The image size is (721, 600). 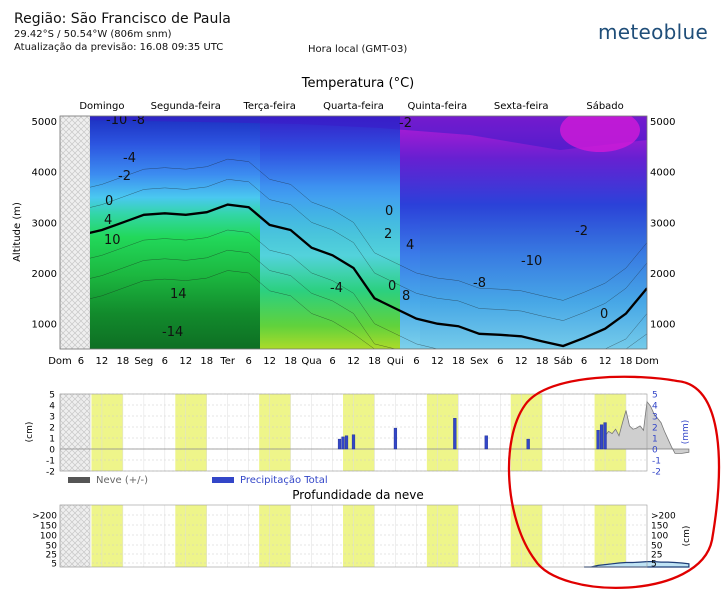 What do you see at coordinates (521, 106) in the screenshot?
I see `day-label: Sexta-feira` at bounding box center [521, 106].